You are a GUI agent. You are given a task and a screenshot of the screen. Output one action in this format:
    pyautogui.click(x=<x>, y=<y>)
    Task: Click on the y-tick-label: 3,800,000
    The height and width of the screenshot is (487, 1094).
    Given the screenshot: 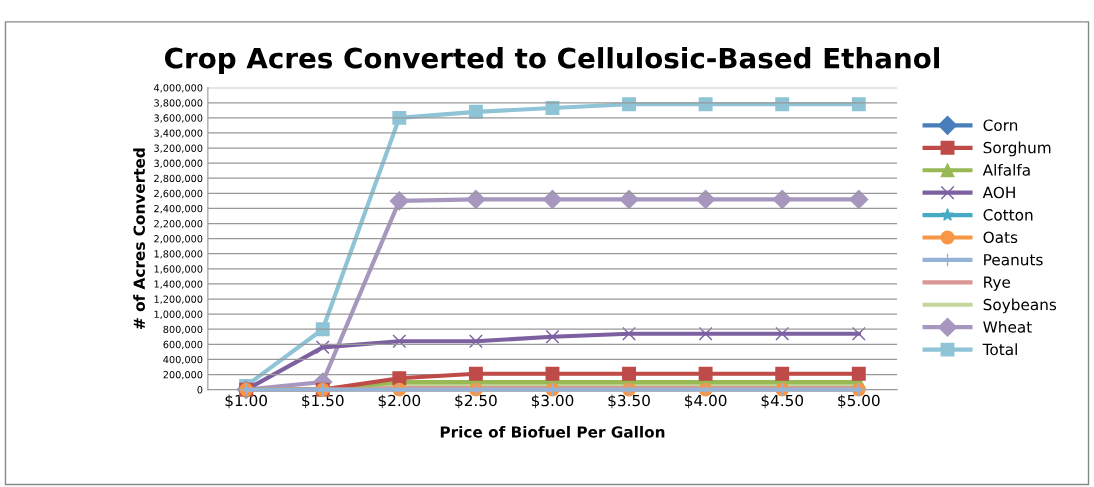 What is the action you would take?
    pyautogui.click(x=178, y=103)
    